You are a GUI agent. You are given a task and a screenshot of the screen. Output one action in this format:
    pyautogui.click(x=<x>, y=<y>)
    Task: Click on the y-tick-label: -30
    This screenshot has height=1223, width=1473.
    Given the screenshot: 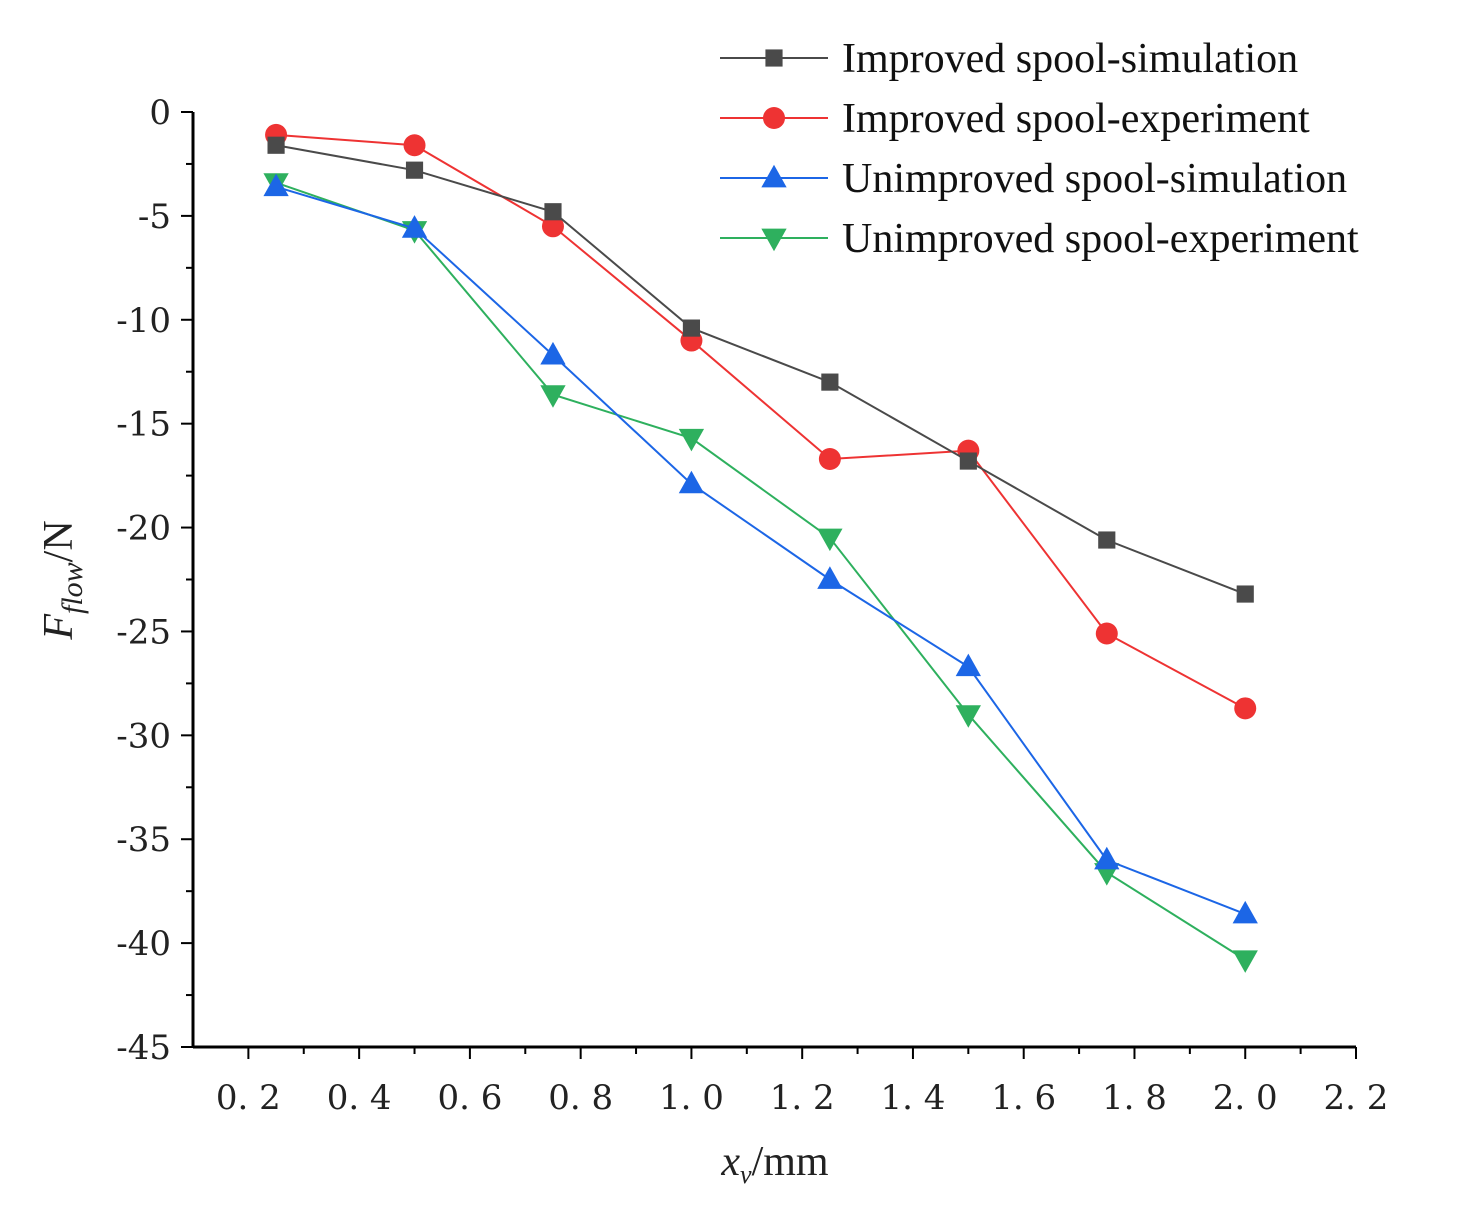 What is the action you would take?
    pyautogui.click(x=143, y=736)
    